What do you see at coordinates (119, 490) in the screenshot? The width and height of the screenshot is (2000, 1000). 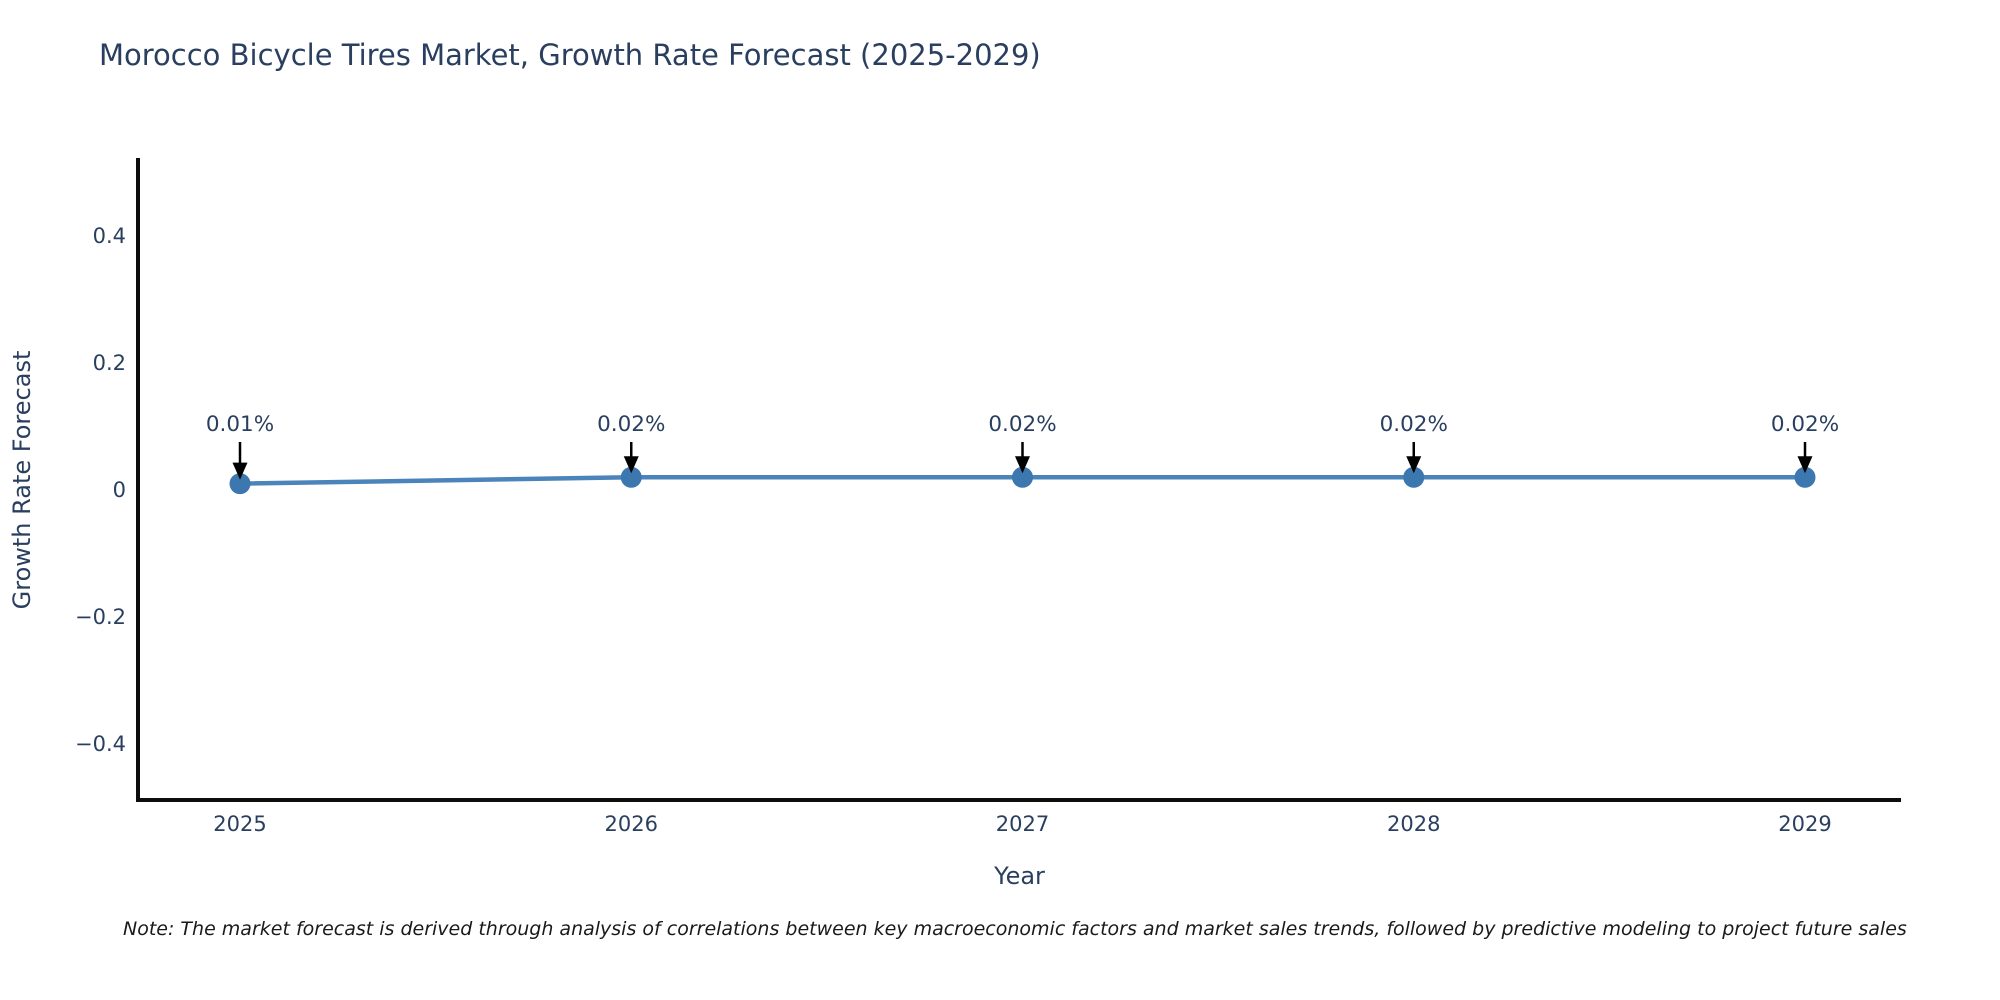 I see `y-tick-label: 0` at bounding box center [119, 490].